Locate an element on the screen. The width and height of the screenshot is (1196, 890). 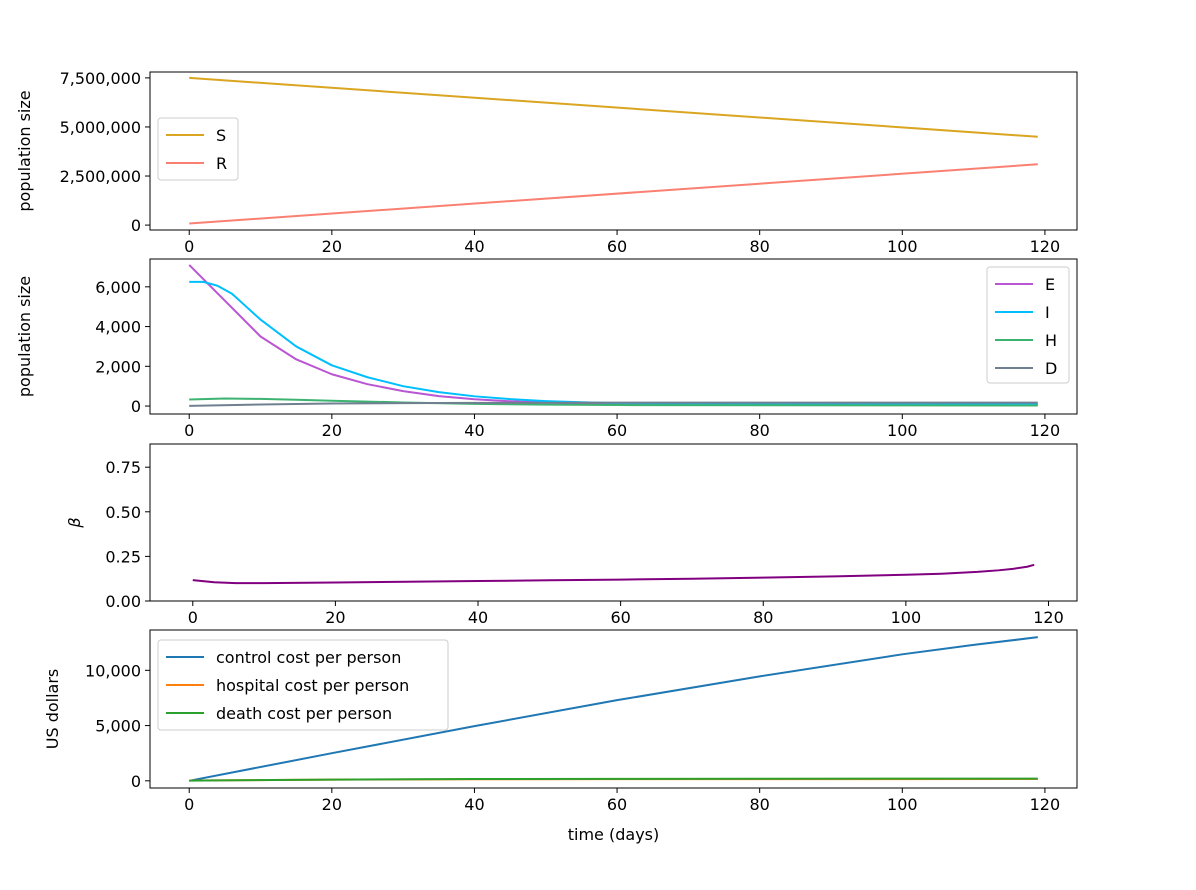
y-tick-label: 5,000,000 is located at coordinates (100, 127).